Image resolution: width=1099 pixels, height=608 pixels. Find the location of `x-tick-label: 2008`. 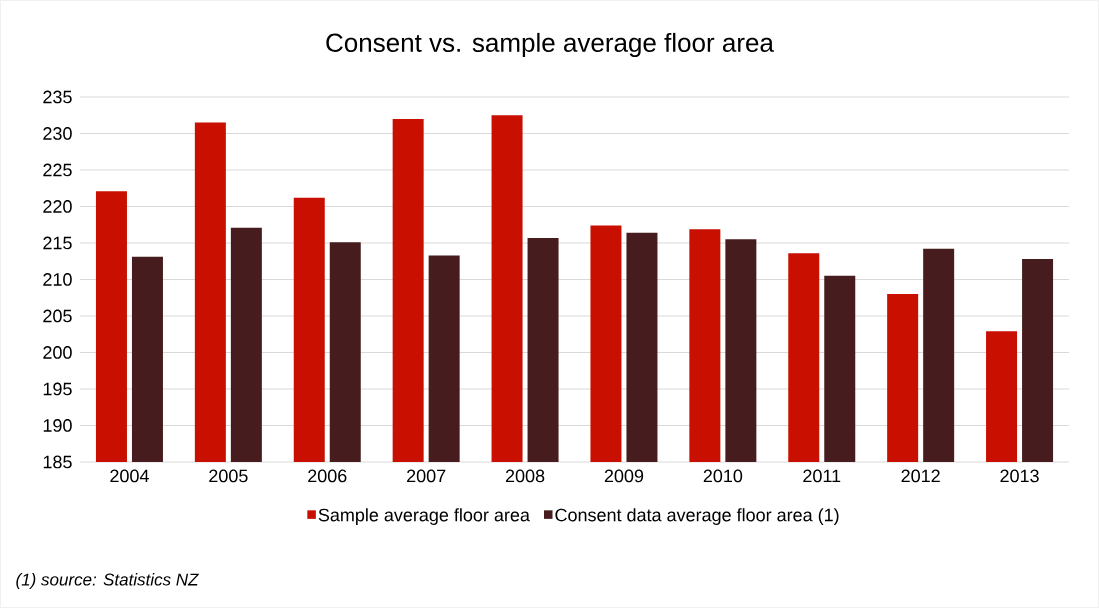

x-tick-label: 2008 is located at coordinates (525, 476).